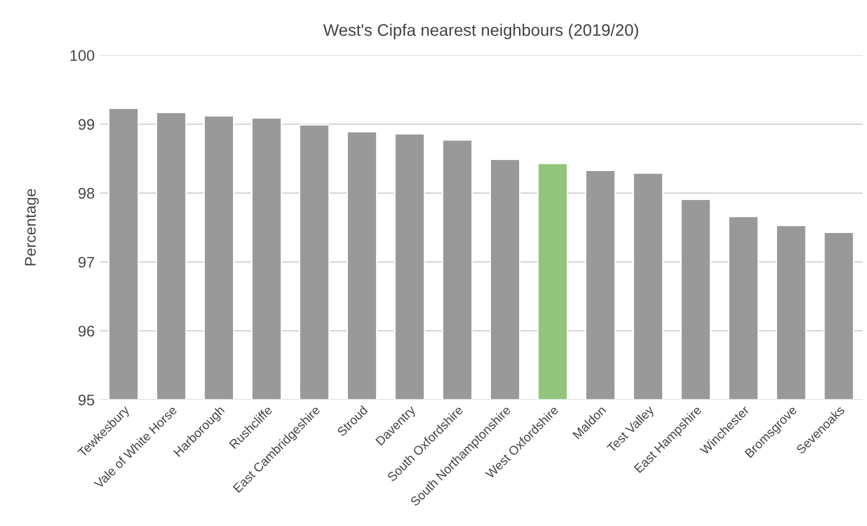  Describe the element at coordinates (86, 124) in the screenshot. I see `y-tick-label: 99` at that location.